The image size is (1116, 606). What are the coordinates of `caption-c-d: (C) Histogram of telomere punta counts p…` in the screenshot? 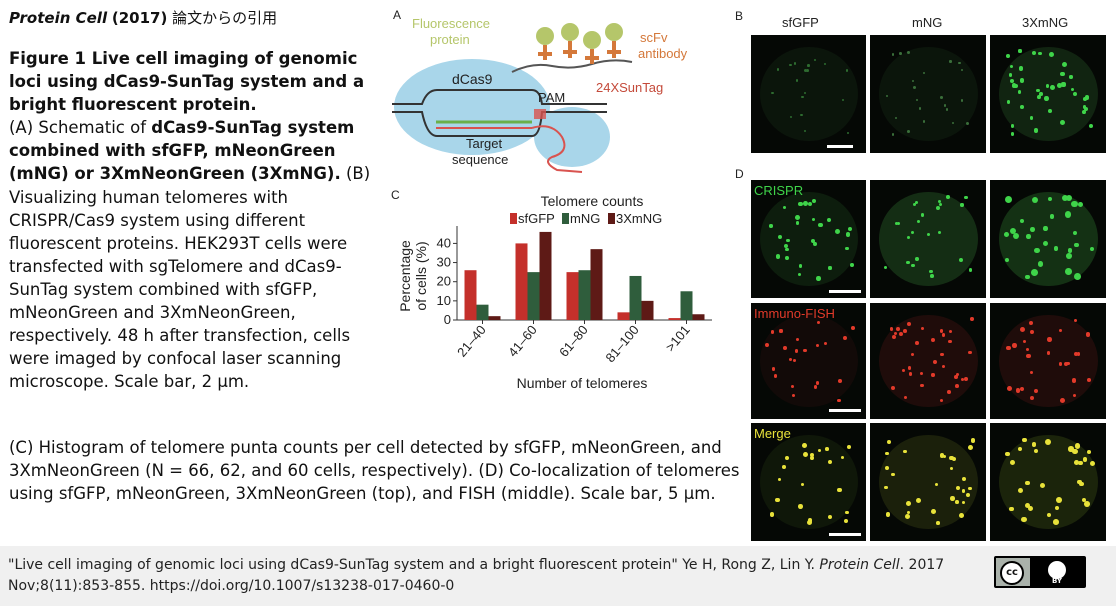 It's located at (374, 471).